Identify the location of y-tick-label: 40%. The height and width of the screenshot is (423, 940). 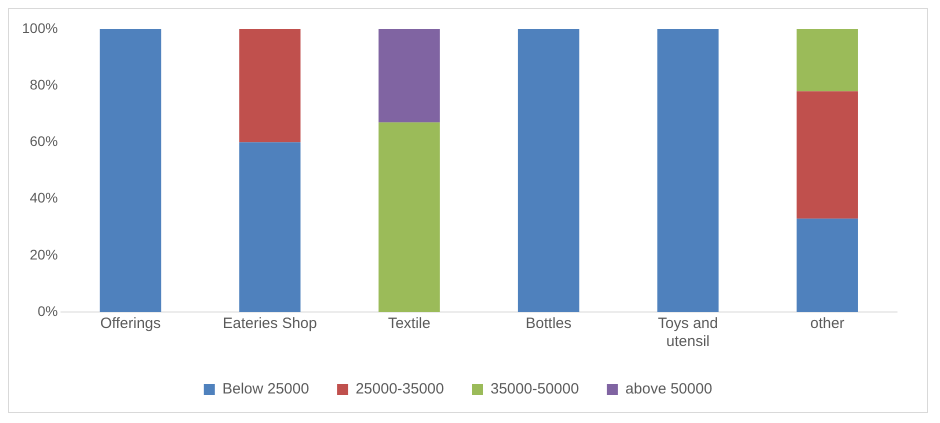
(44, 198).